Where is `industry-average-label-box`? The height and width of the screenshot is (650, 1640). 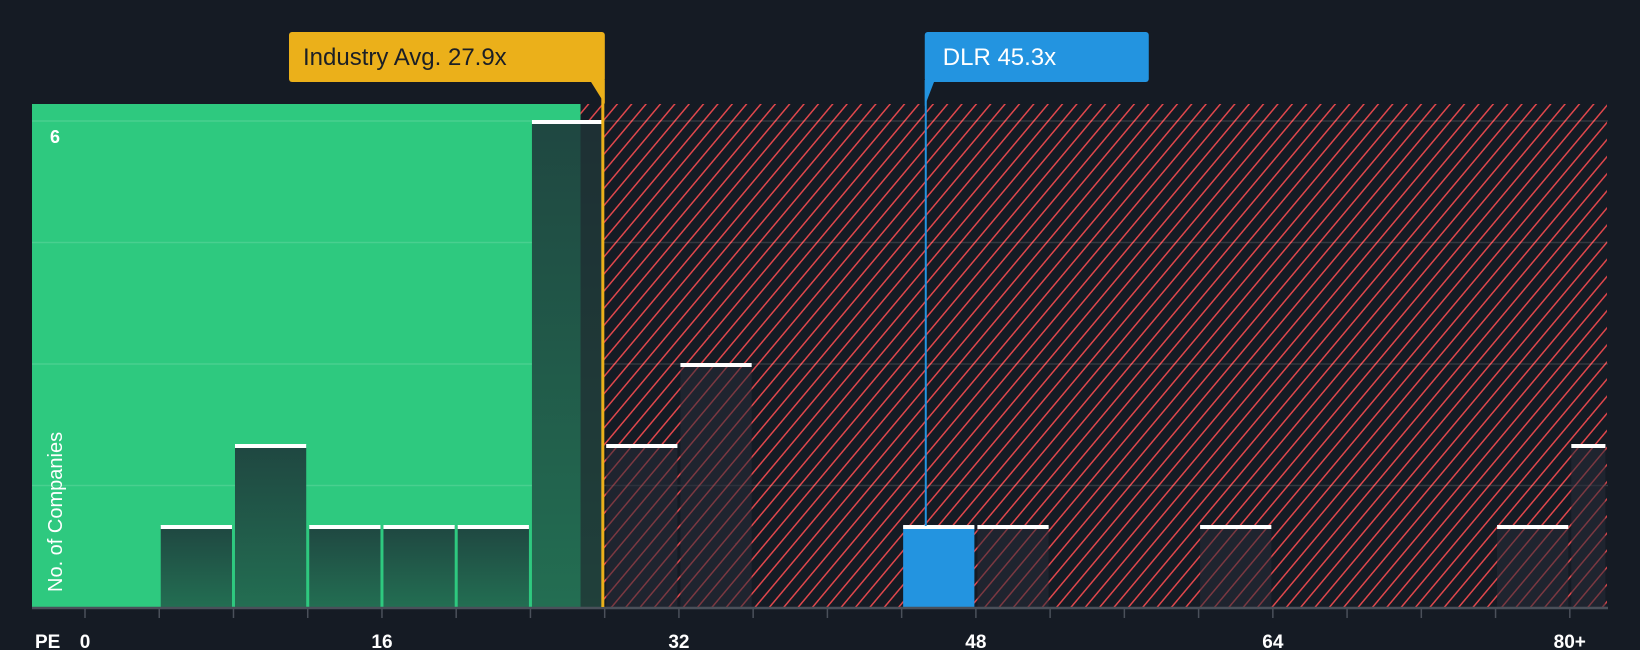 industry-average-label-box is located at coordinates (447, 57).